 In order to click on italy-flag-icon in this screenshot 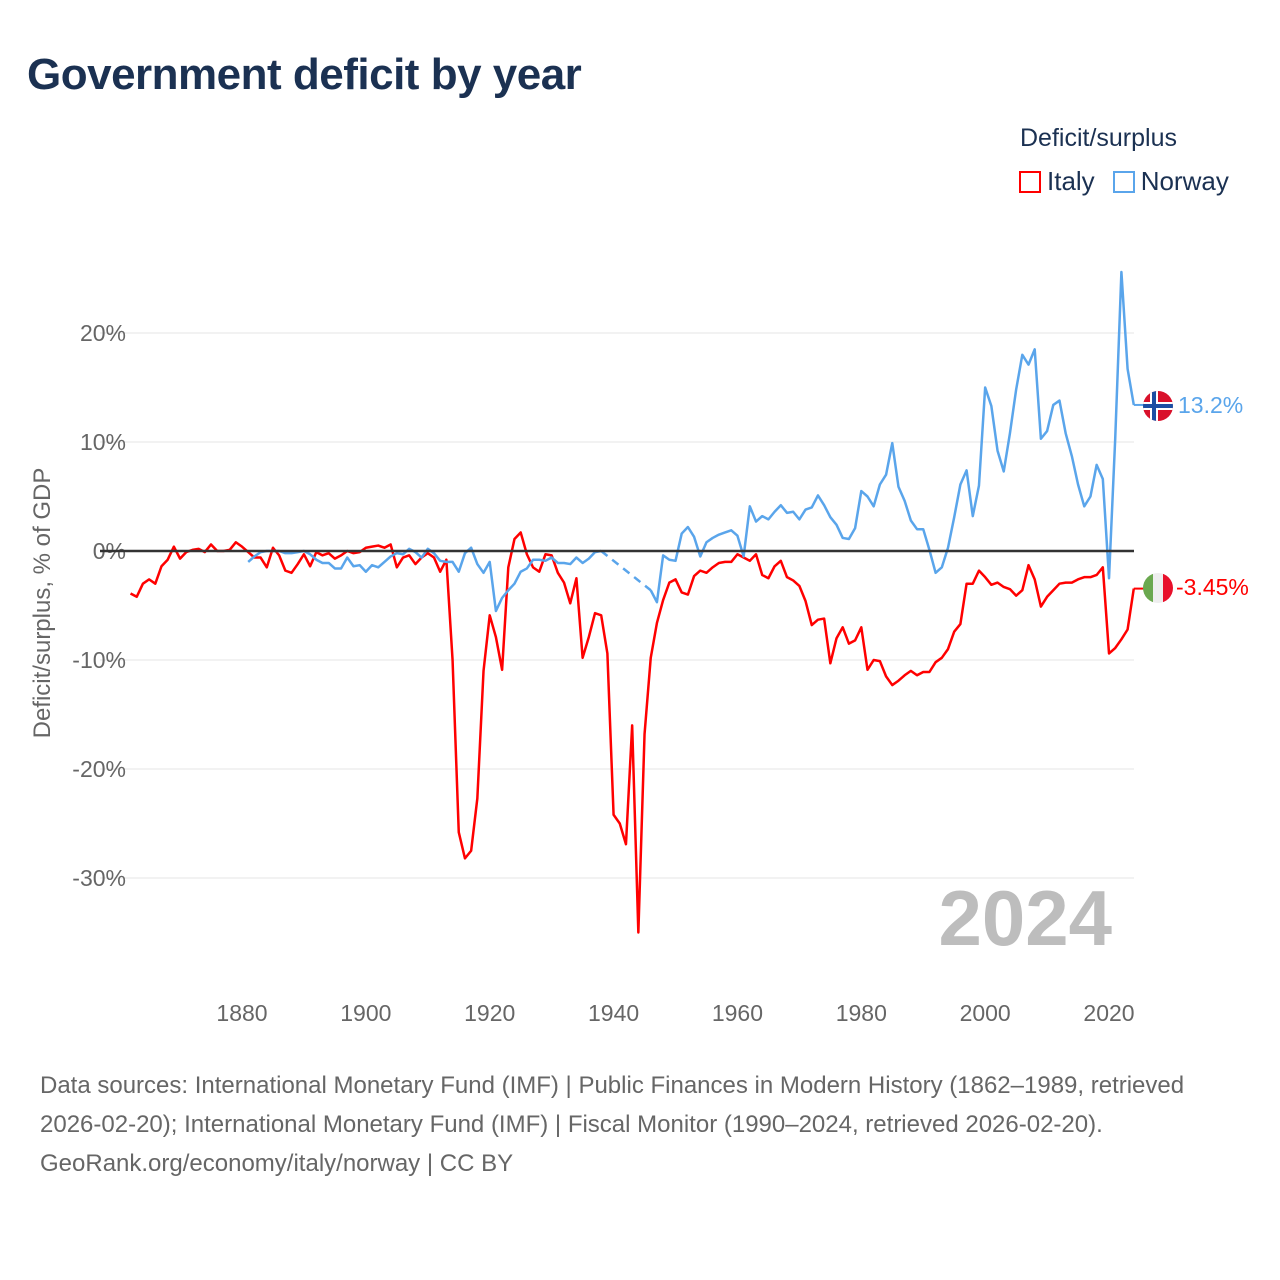, I will do `click(1158, 588)`.